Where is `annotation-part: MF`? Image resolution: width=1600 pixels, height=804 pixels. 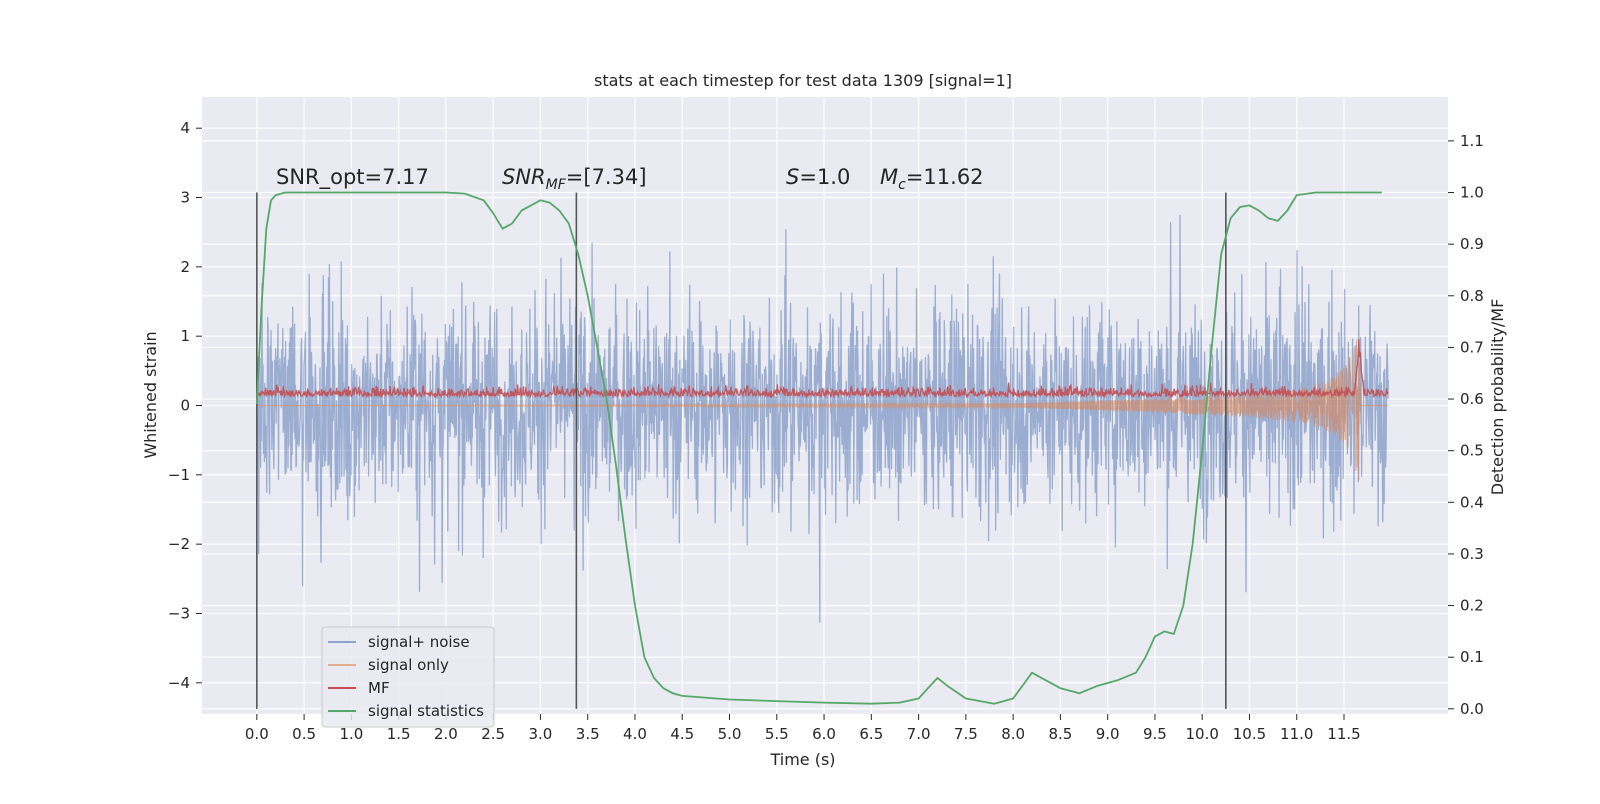
annotation-part: MF is located at coordinates (556, 185).